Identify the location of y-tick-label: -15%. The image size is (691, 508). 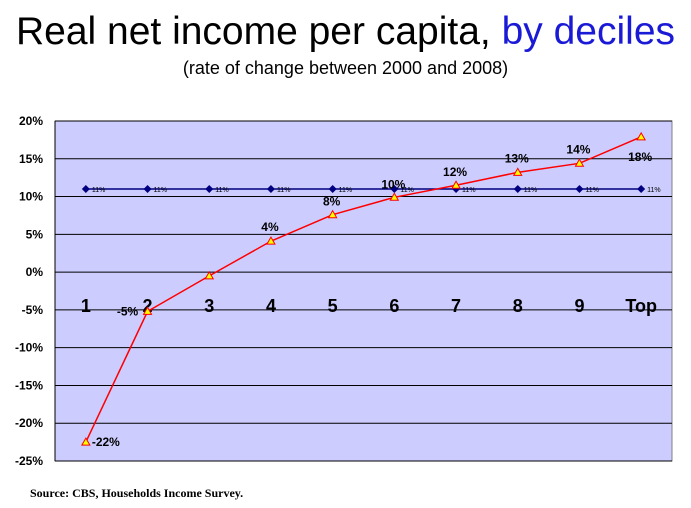
(29, 385).